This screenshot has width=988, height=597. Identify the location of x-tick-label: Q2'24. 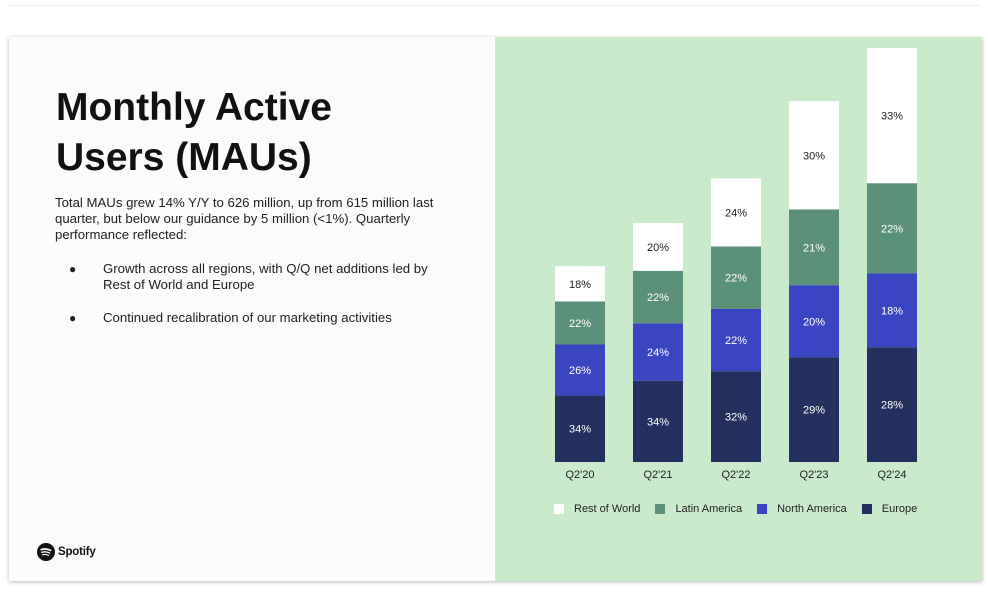
(891, 475).